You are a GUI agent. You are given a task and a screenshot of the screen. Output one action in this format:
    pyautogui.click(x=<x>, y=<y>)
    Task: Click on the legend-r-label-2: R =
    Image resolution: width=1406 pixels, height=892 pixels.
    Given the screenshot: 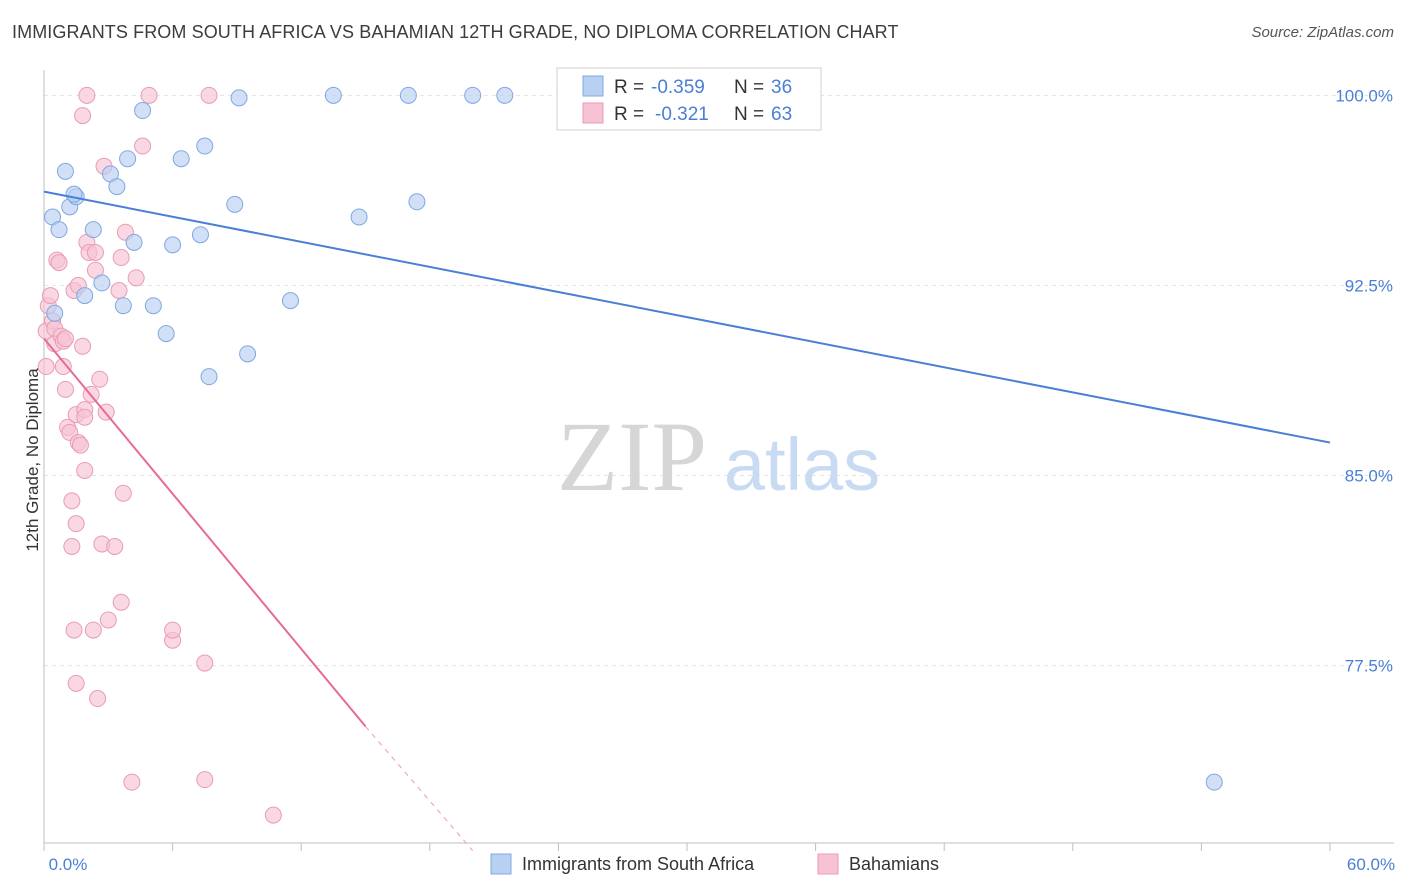 What is the action you would take?
    pyautogui.click(x=629, y=114)
    